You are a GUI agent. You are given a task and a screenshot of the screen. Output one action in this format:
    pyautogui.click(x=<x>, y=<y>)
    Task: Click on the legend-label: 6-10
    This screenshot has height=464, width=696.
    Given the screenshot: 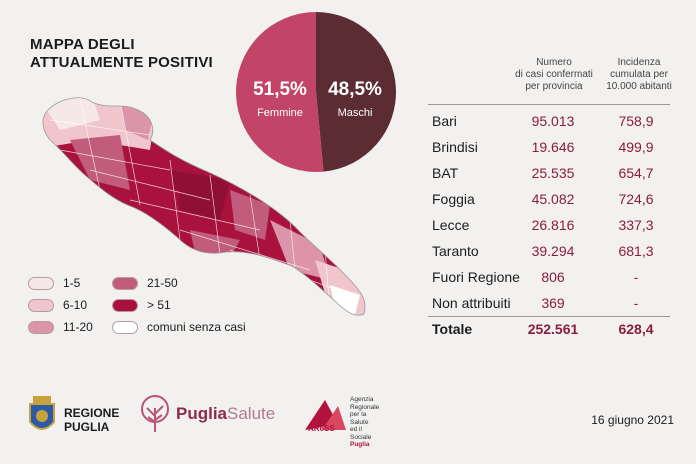 What is the action you would take?
    pyautogui.click(x=75, y=305)
    